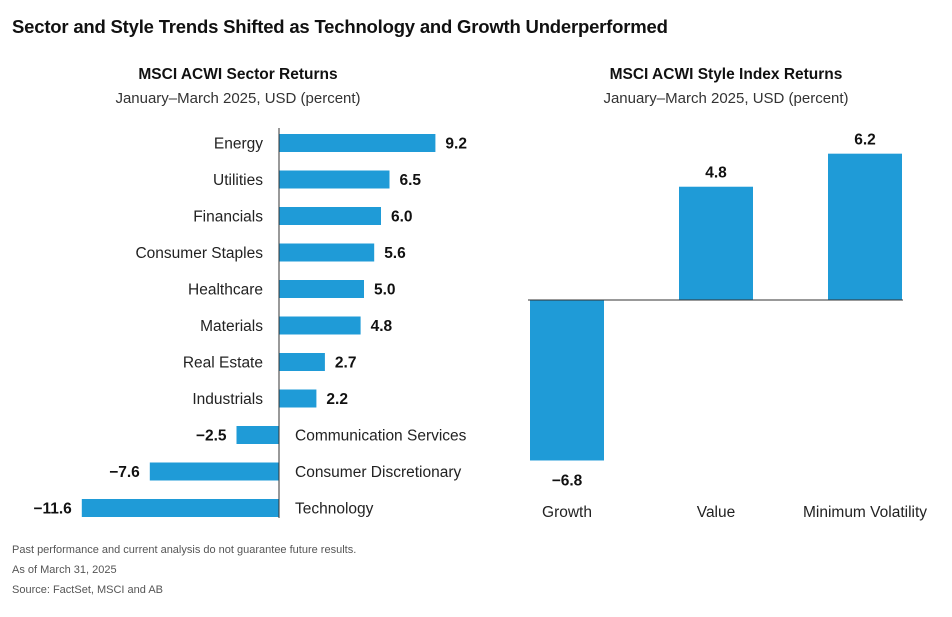 The height and width of the screenshot is (617, 952). What do you see at coordinates (395, 253) in the screenshot?
I see `sector-value-label: 5.6` at bounding box center [395, 253].